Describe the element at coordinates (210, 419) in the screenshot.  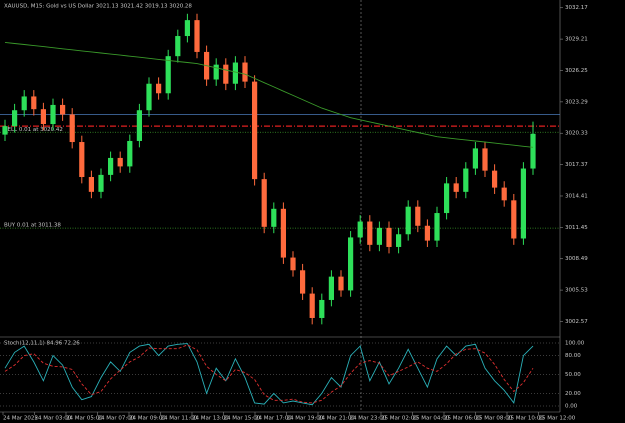
I see `x-tick-label: 24 Mar 13:00` at that location.